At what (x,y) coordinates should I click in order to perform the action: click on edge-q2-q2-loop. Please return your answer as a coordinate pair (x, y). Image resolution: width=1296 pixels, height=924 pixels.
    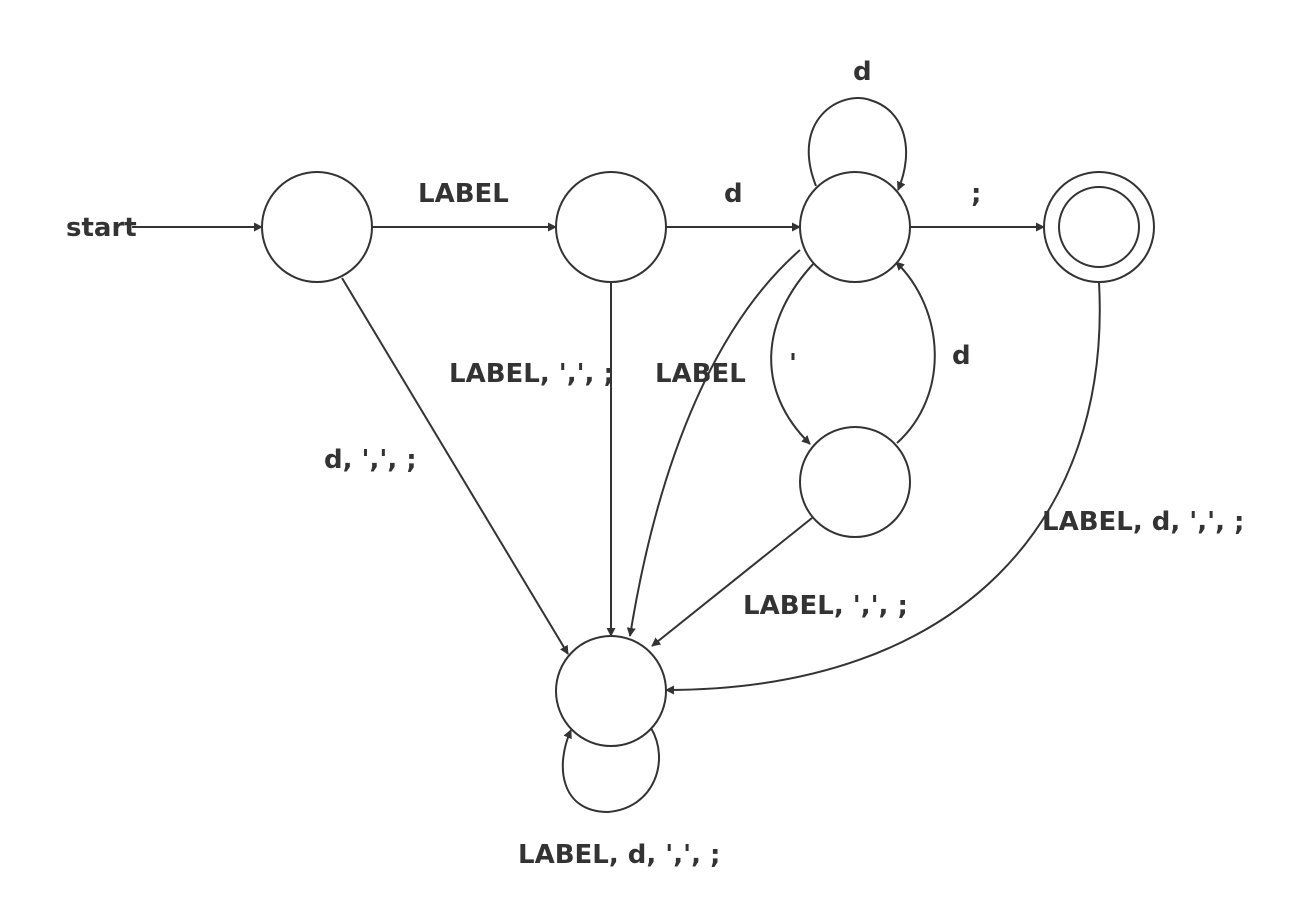
    Looking at the image, I should click on (857, 144).